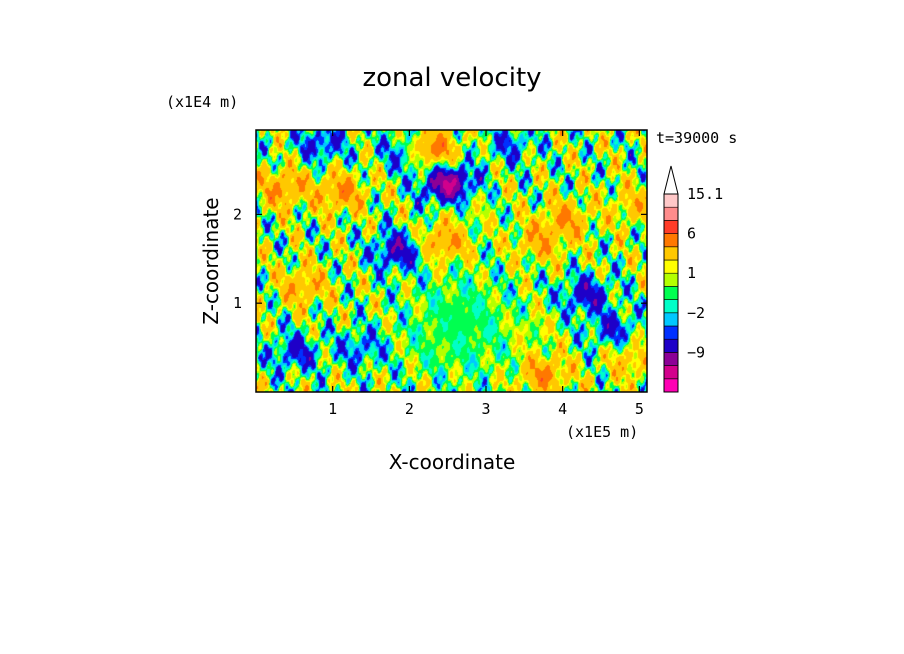  I want to click on time-label: t=39000 s, so click(696, 138).